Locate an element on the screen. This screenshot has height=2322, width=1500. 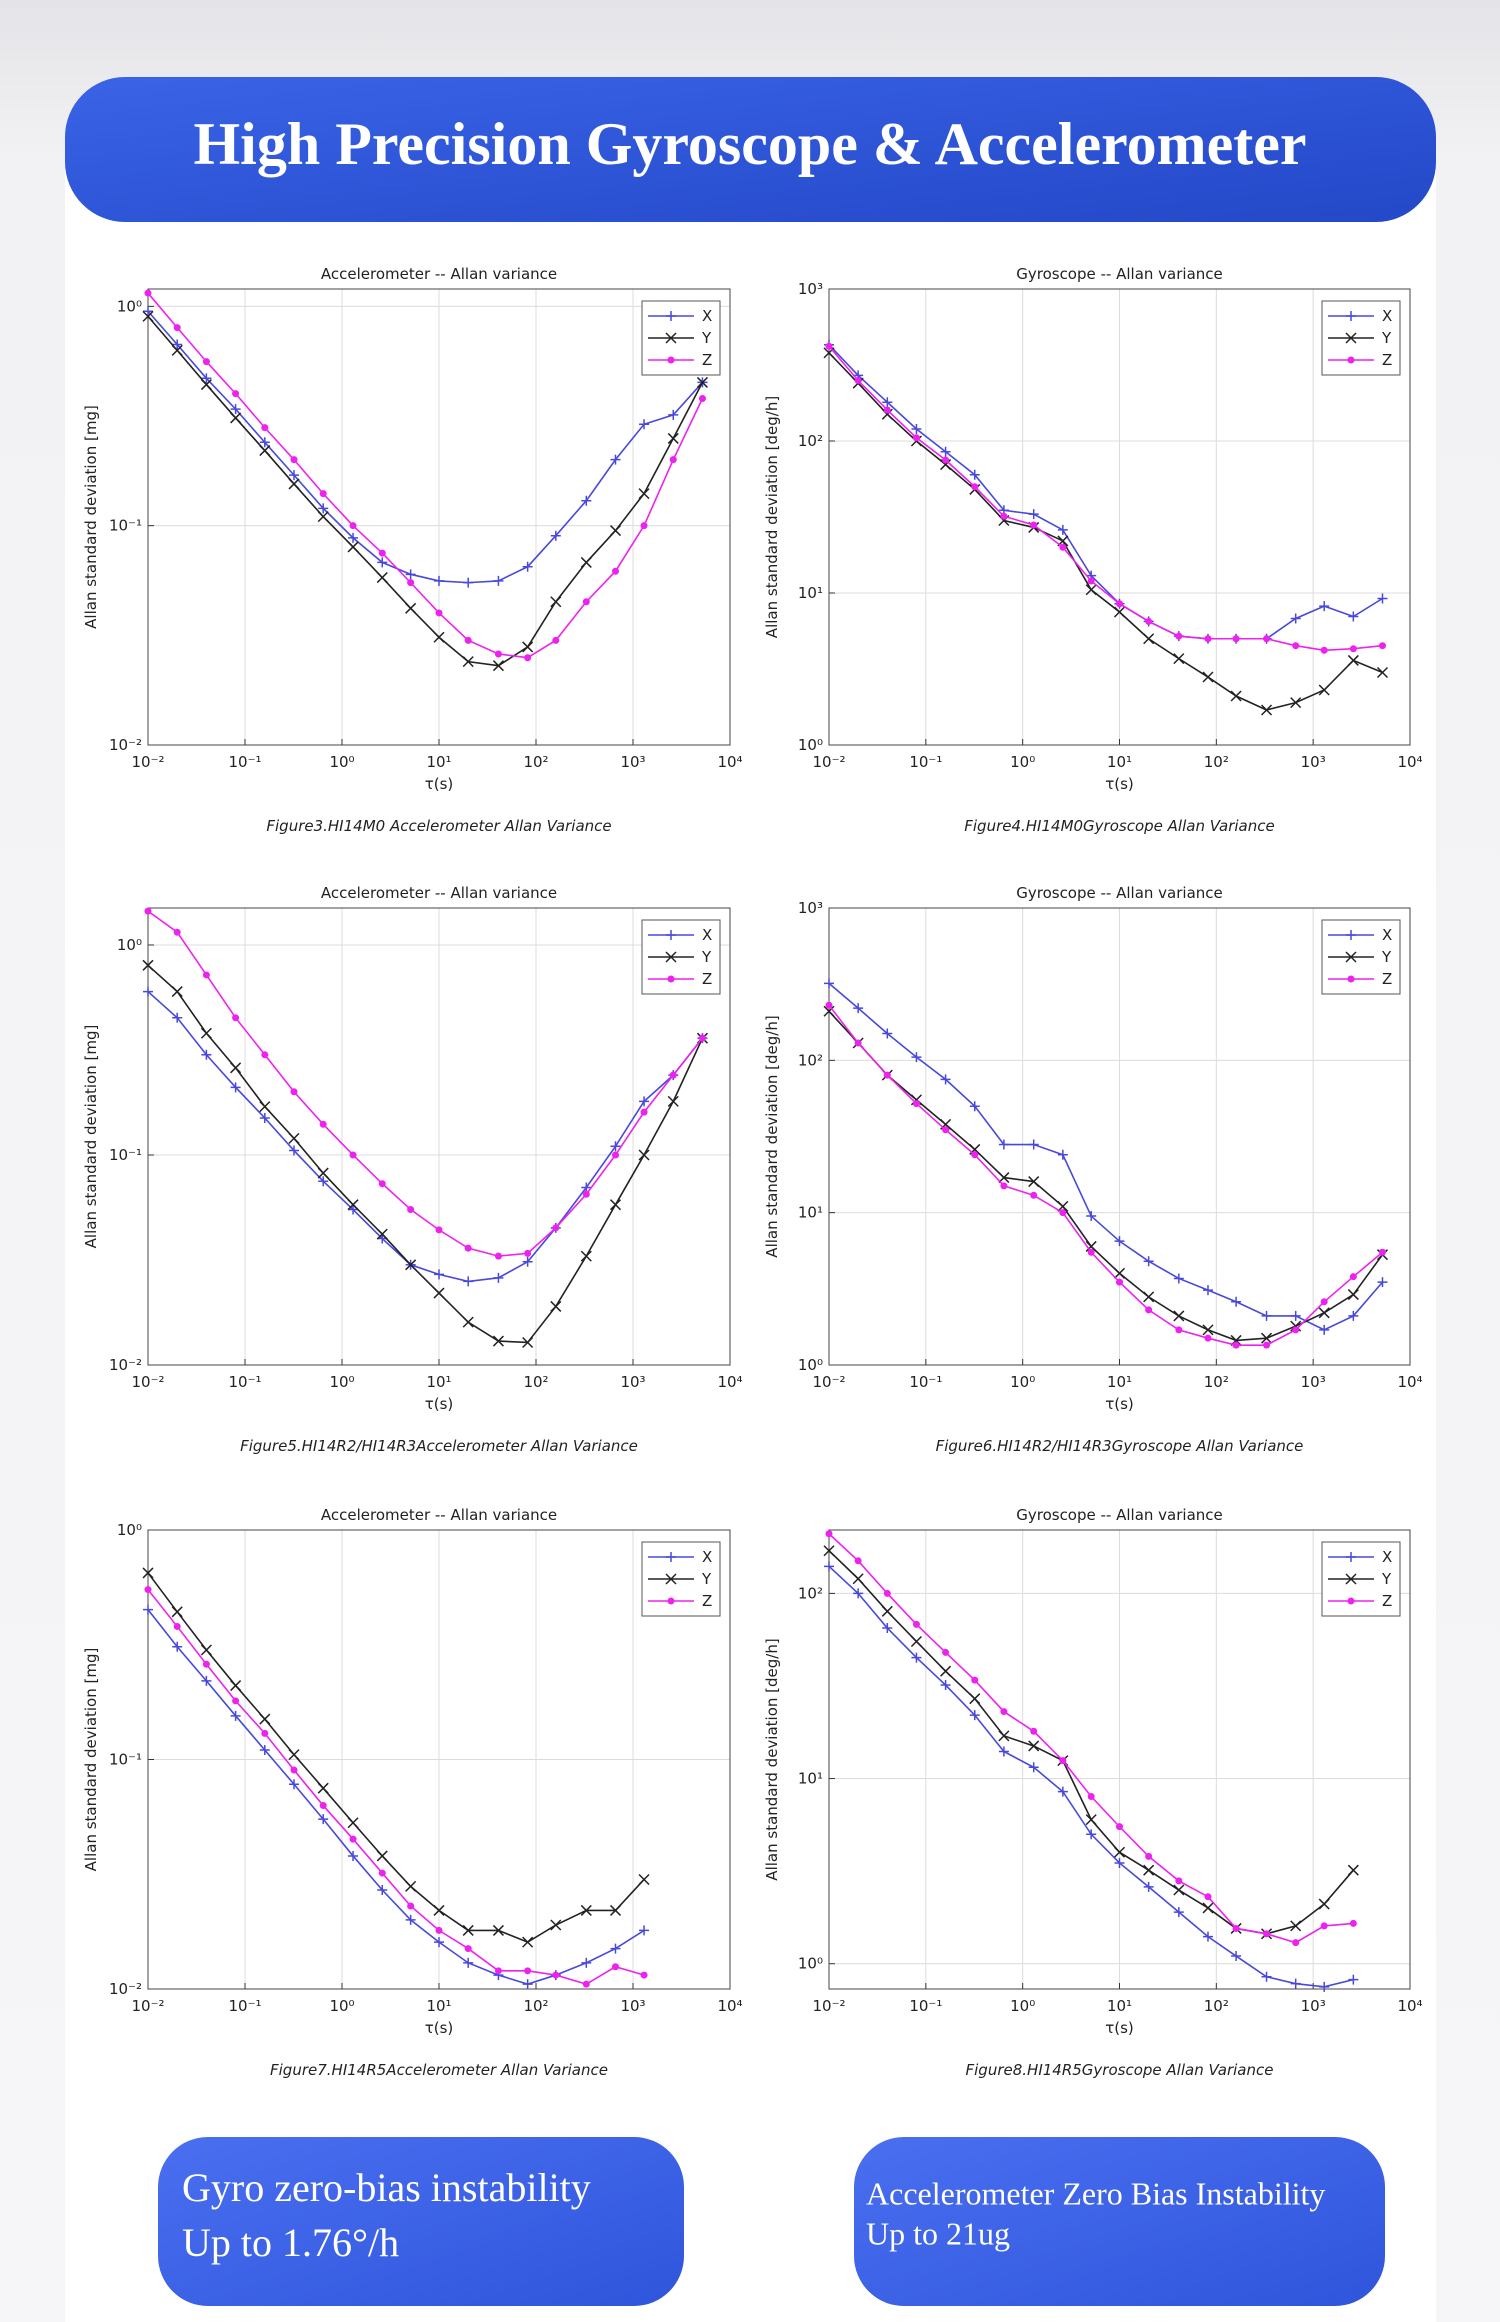
x-axis-label: τ(s) is located at coordinates (1119, 784).